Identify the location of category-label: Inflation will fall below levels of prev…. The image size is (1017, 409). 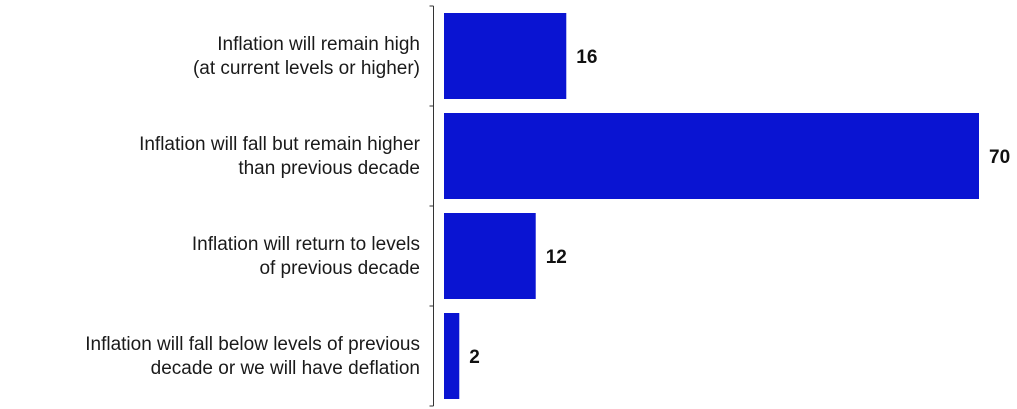
(252, 344).